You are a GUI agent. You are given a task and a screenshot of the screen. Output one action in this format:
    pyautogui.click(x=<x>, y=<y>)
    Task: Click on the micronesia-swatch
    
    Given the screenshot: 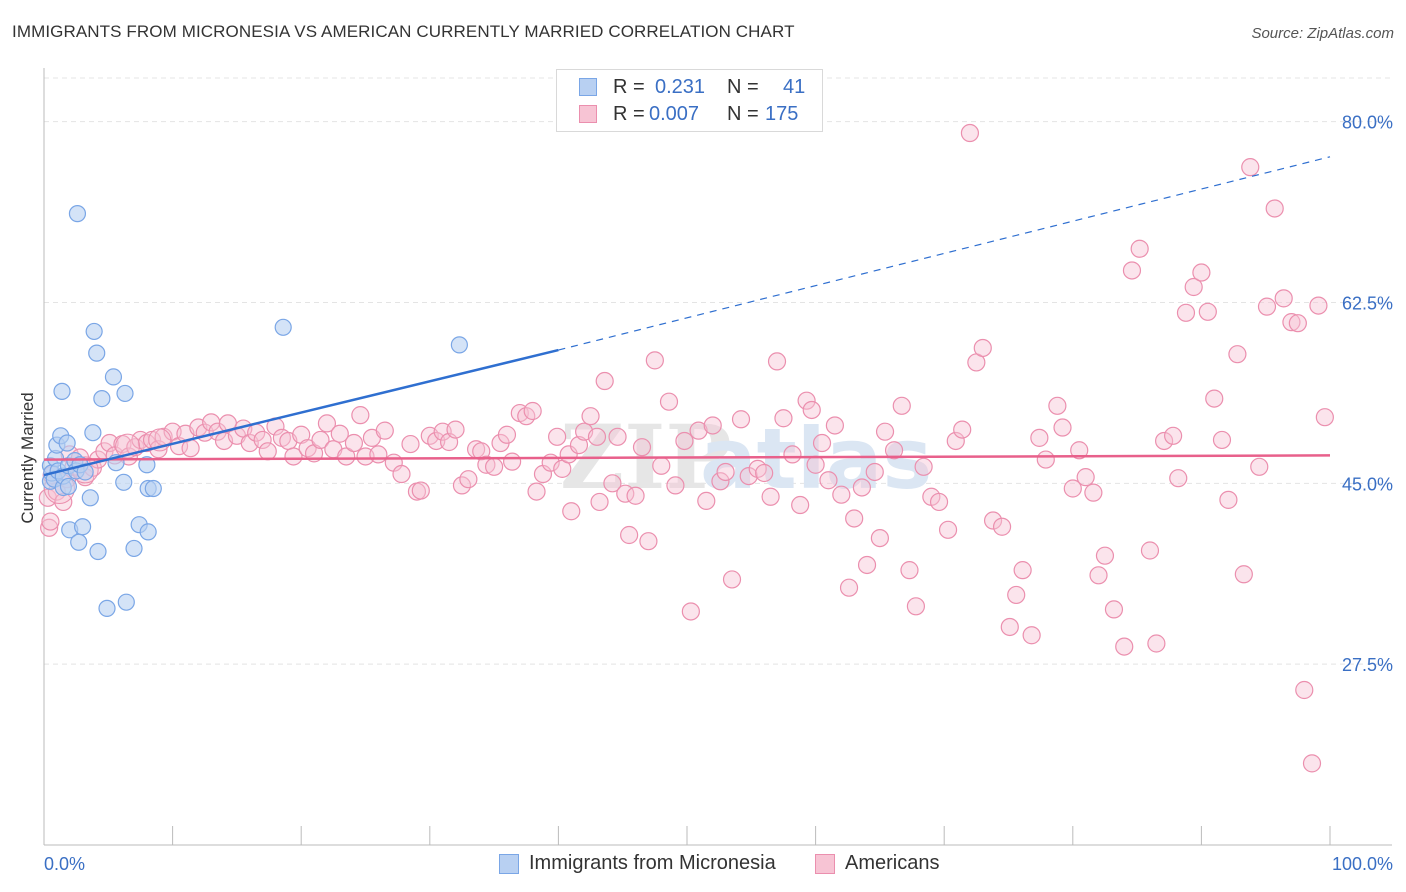 What is the action you would take?
    pyautogui.click(x=588, y=87)
    